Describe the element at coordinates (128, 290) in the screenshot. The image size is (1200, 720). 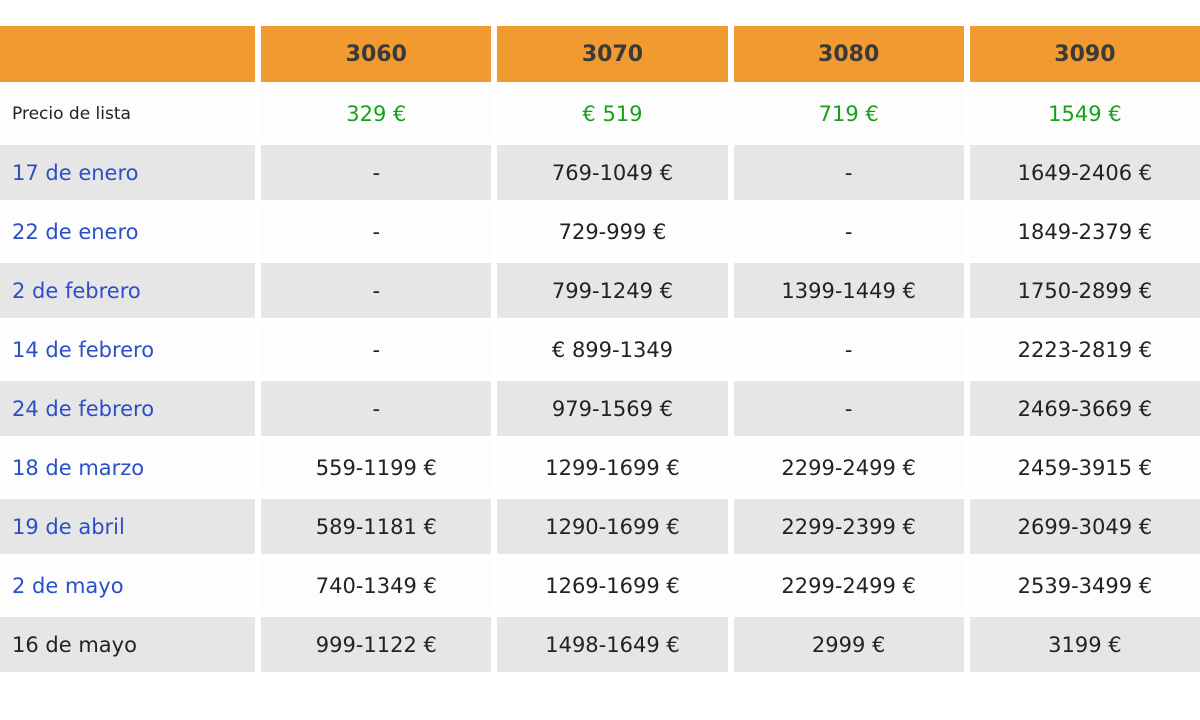
I see `row-date-link: 2 de febrero` at that location.